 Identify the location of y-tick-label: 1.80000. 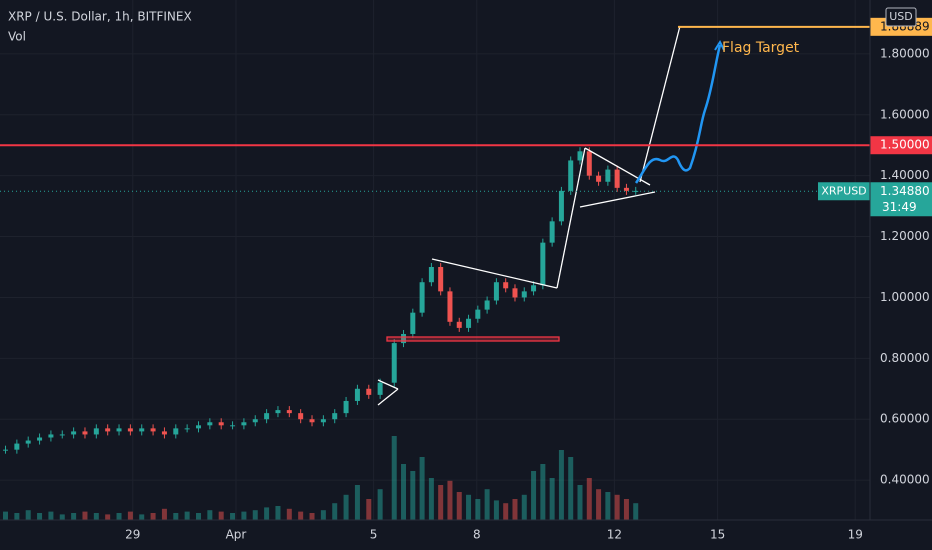
(905, 53).